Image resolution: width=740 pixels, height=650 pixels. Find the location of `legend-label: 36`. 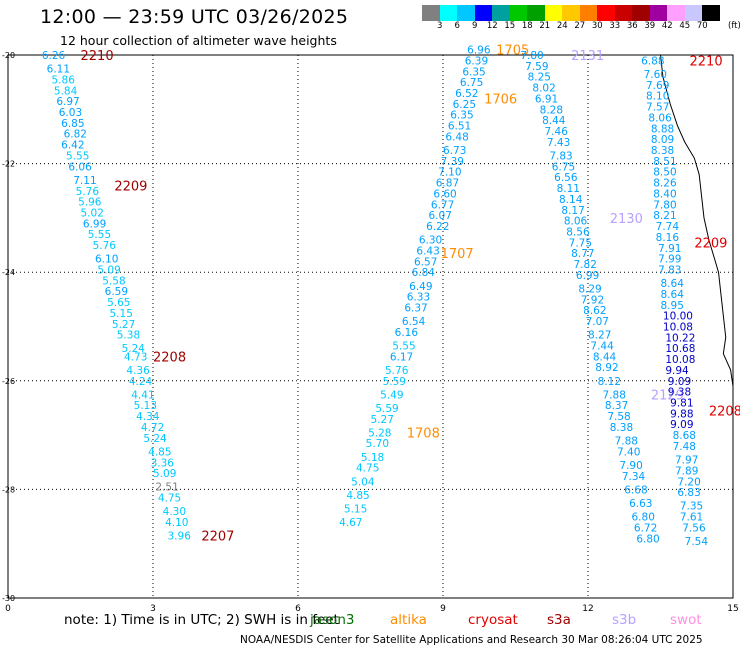

legend-label: 36 is located at coordinates (632, 26).